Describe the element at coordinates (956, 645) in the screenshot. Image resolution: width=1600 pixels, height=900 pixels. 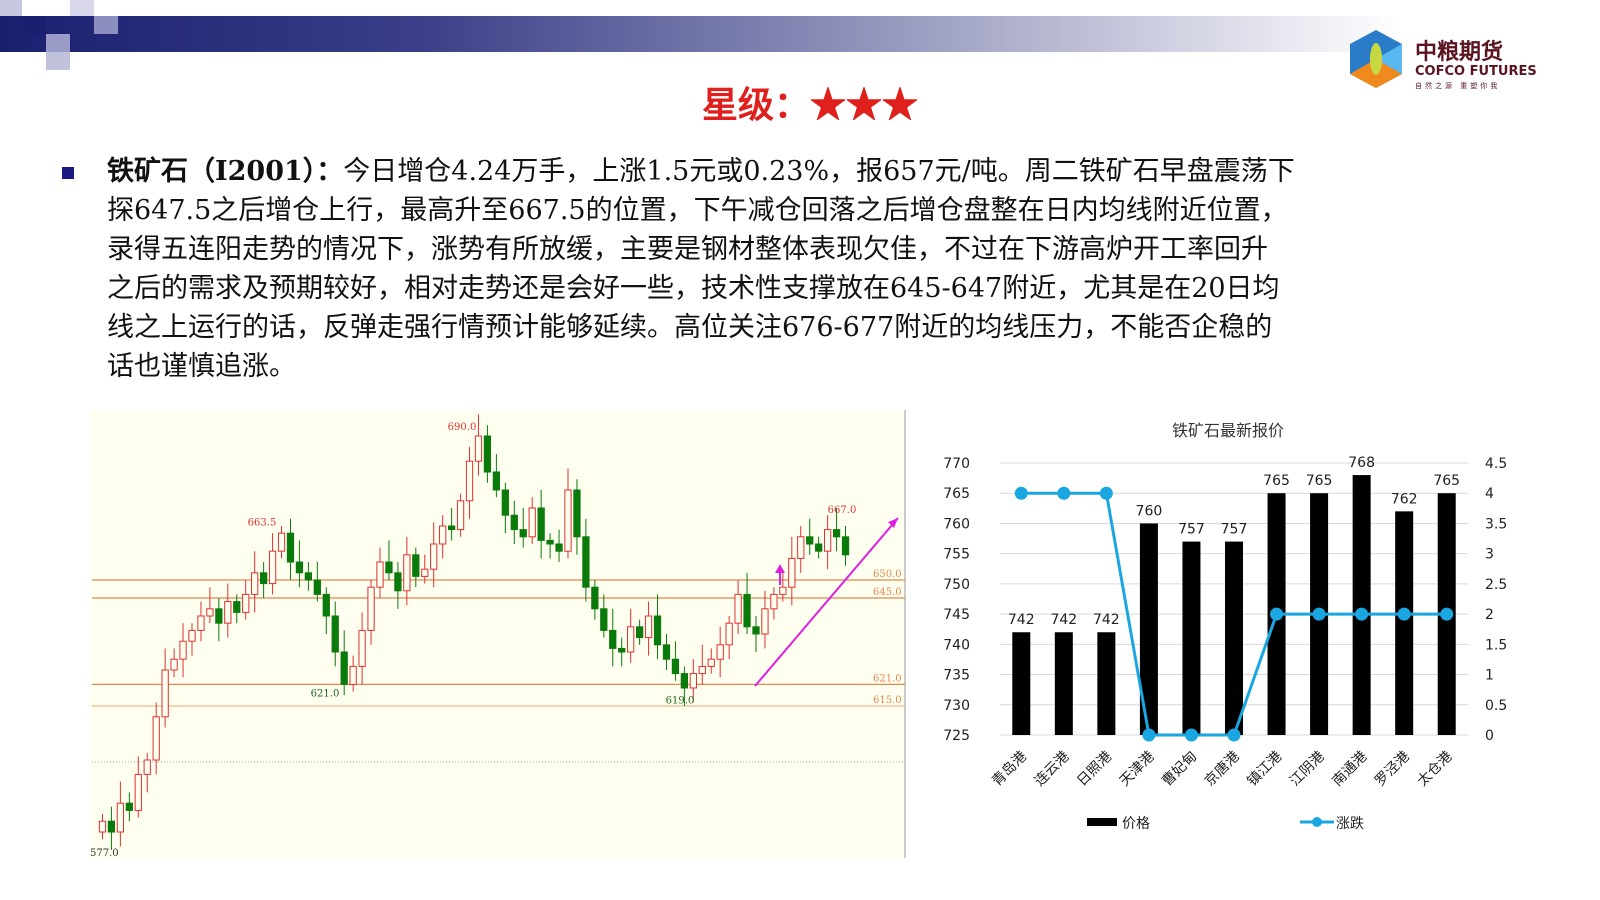
I see `left-axis-tick: 740` at that location.